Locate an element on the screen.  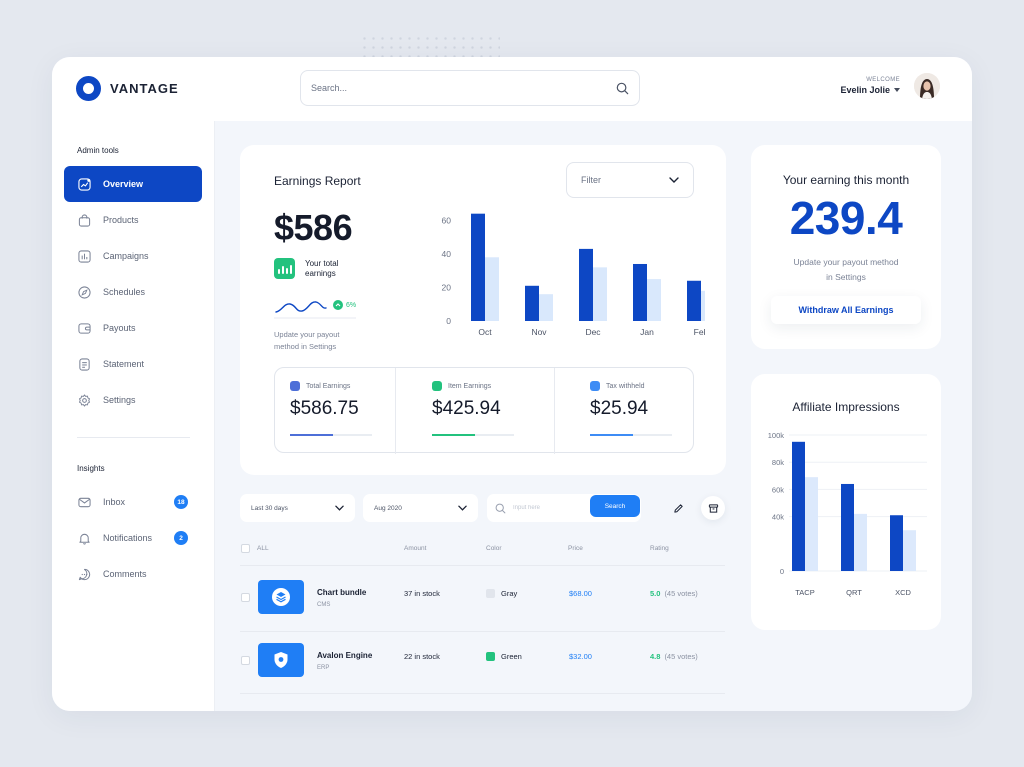
sidebar-item-notifications: Notifications 2 is located at coordinates (133, 538).